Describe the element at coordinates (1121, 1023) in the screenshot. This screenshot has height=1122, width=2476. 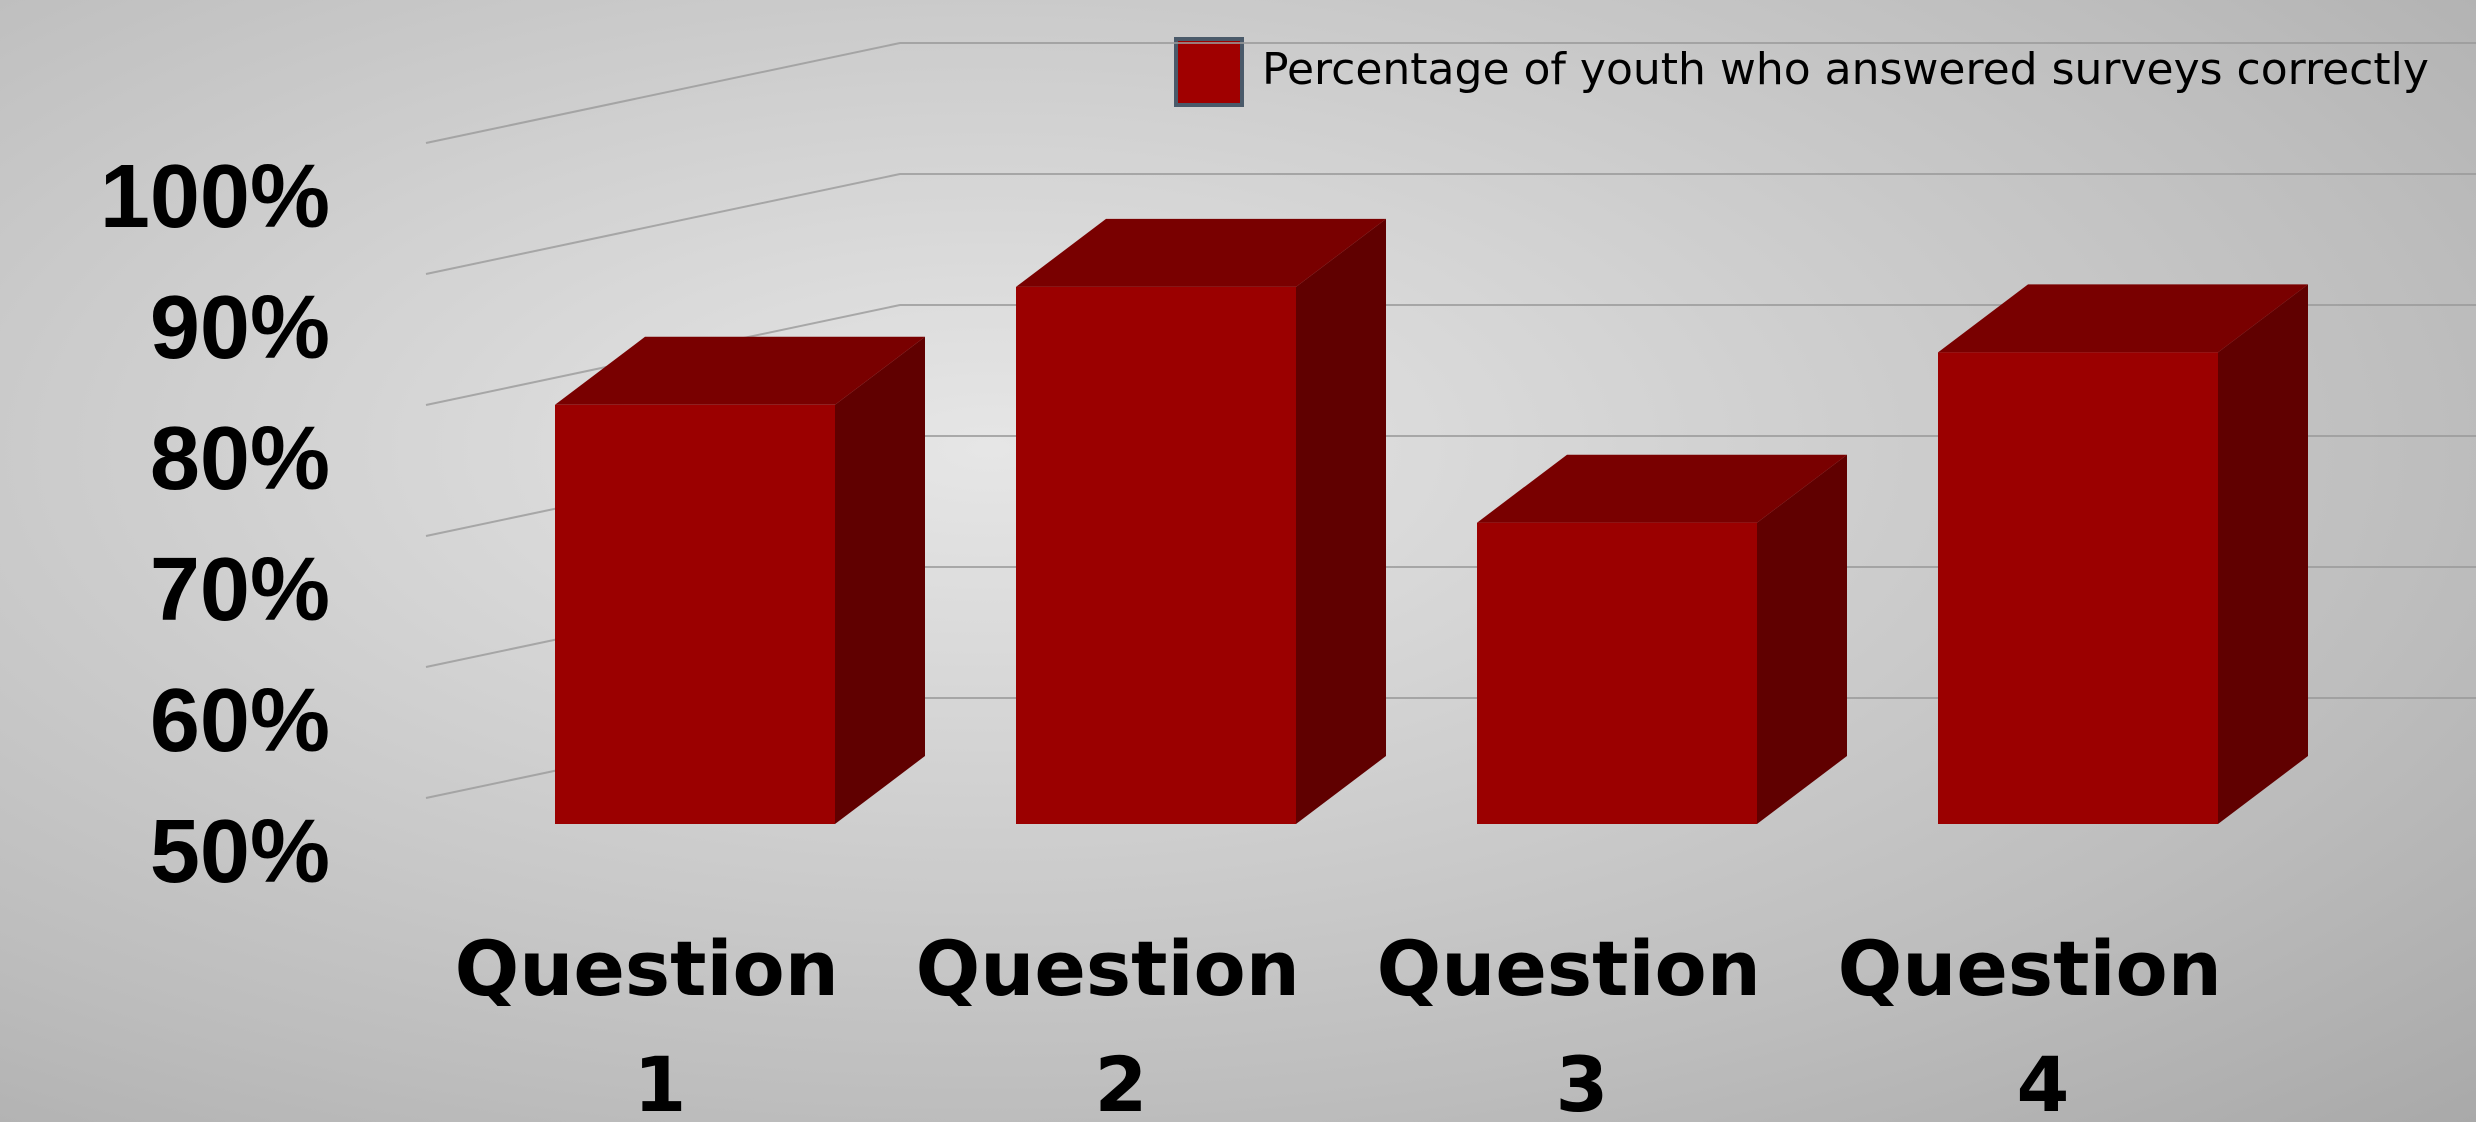
I see `x-tick-label: Question 2` at that location.